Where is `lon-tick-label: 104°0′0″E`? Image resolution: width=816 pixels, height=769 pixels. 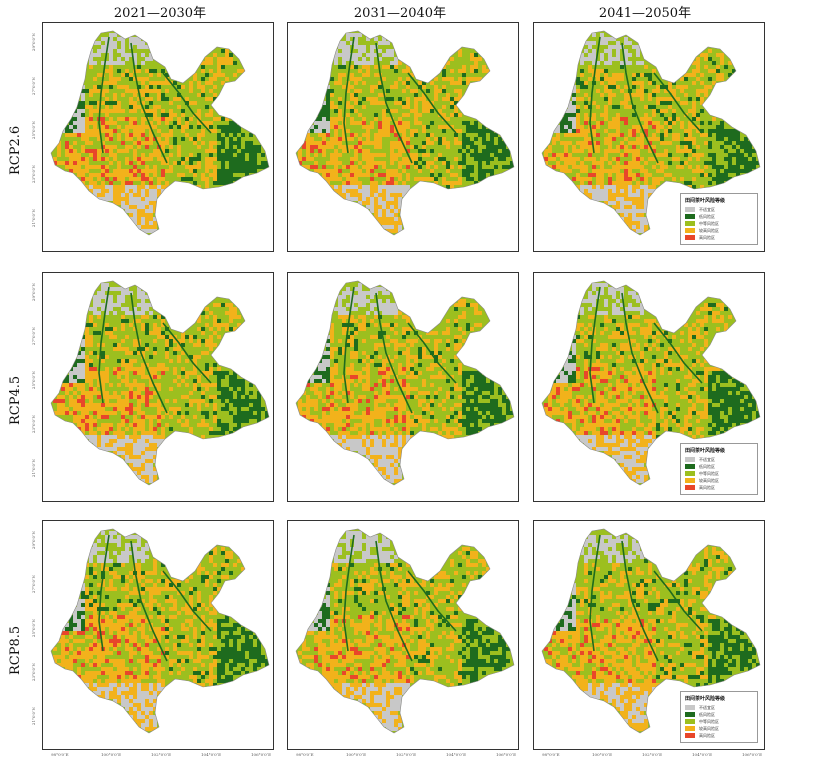
lon-tick-label: 104°0′0″E is located at coordinates (702, 754).